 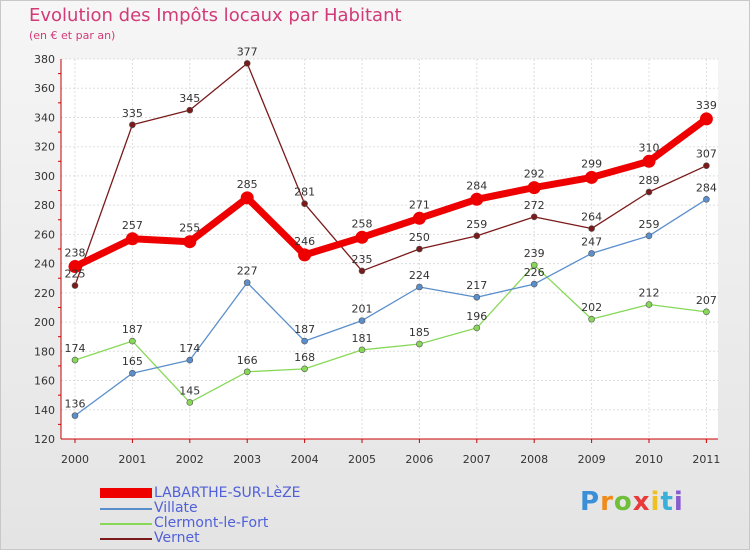 What do you see at coordinates (132, 361) in the screenshot?
I see `data-label: 165` at bounding box center [132, 361].